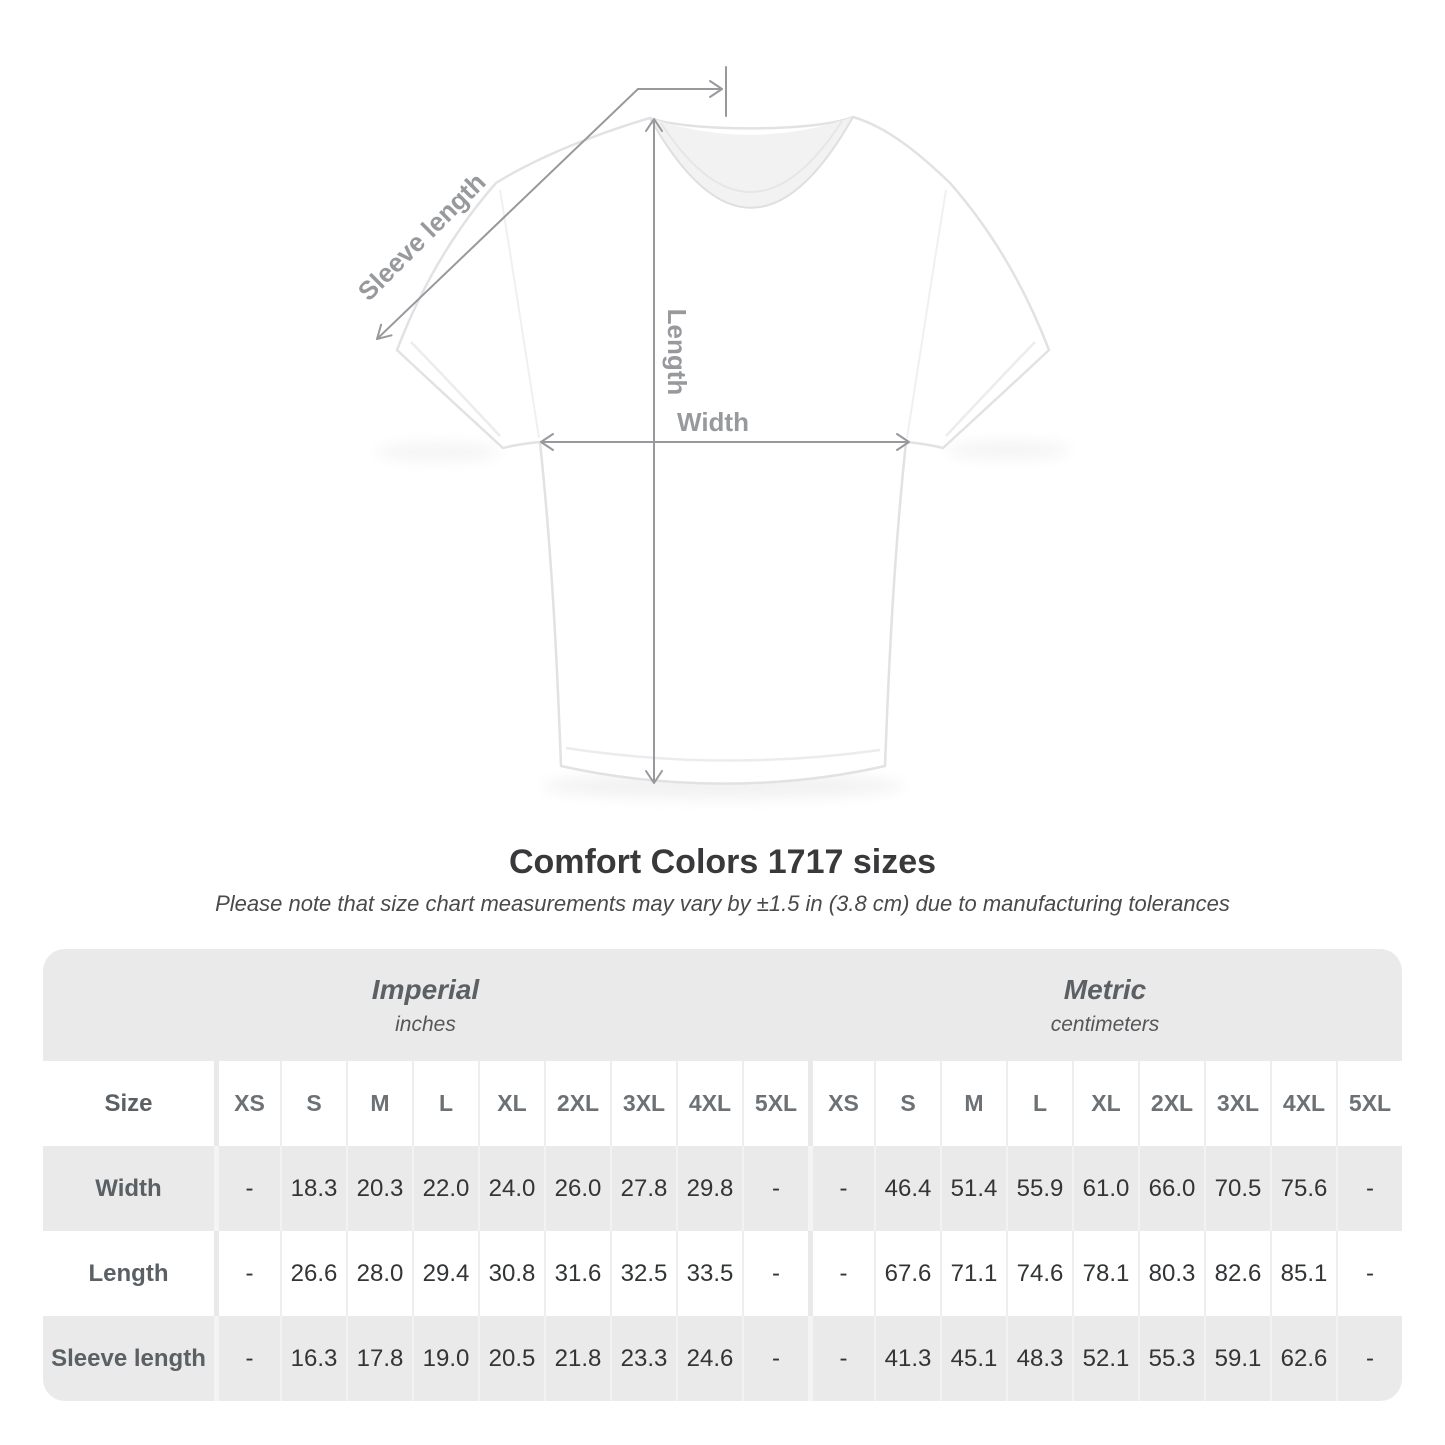 Image resolution: width=1445 pixels, height=1445 pixels. What do you see at coordinates (379, 1273) in the screenshot?
I see `value-cell: 28.0` at bounding box center [379, 1273].